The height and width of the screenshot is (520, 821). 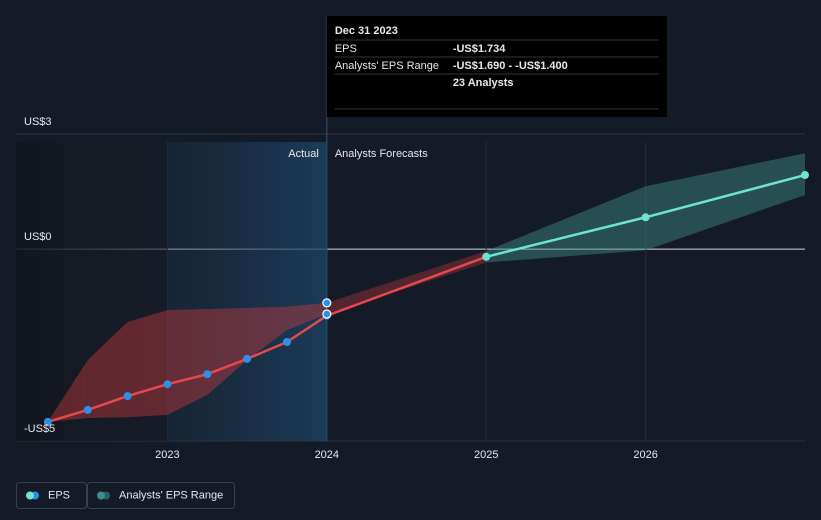 What do you see at coordinates (346, 49) in the screenshot?
I see `tooltip-label: EPS` at bounding box center [346, 49].